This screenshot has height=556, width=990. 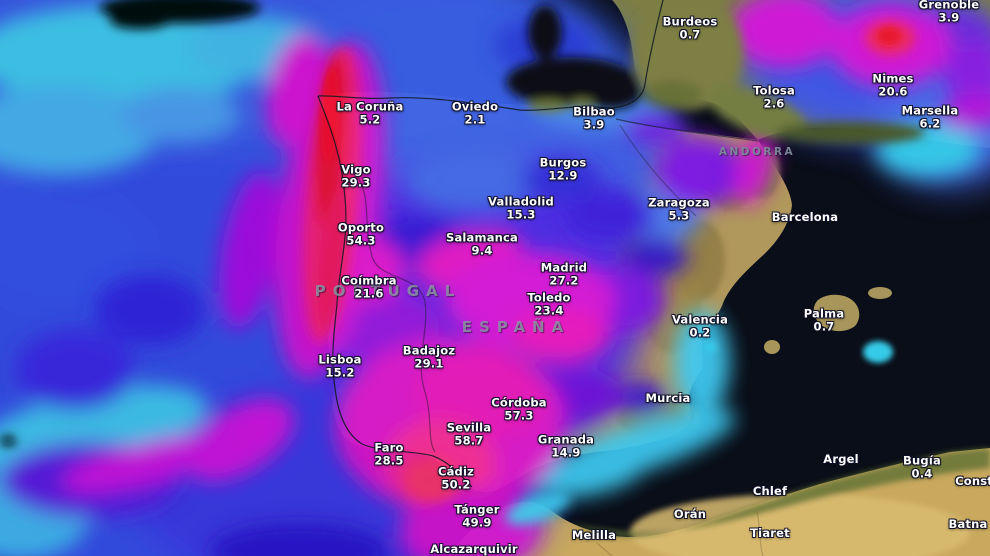 I want to click on city-precipitation-value: 29.3, so click(x=356, y=182).